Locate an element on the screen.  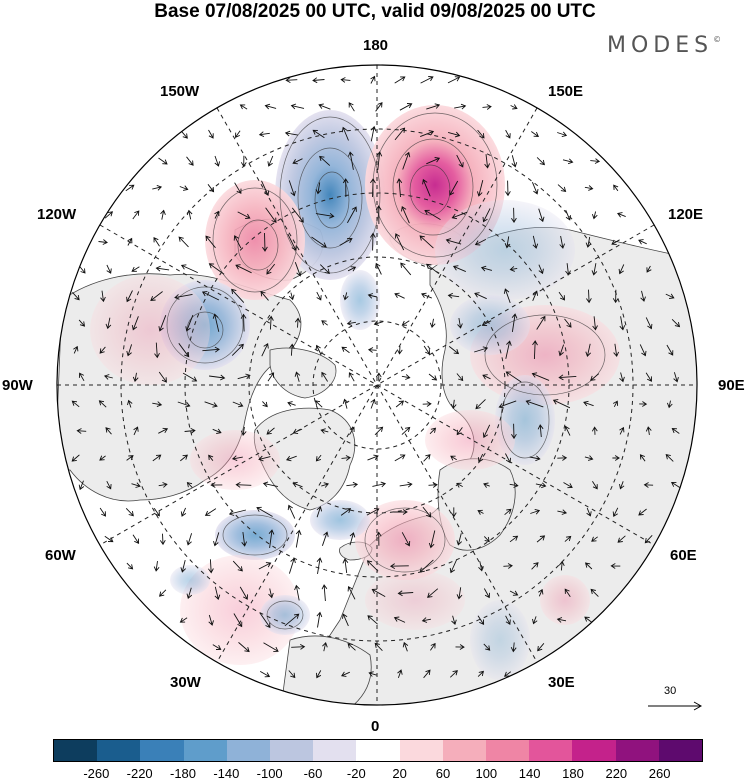
colorbar-tick-label: 260 is located at coordinates (659, 773).